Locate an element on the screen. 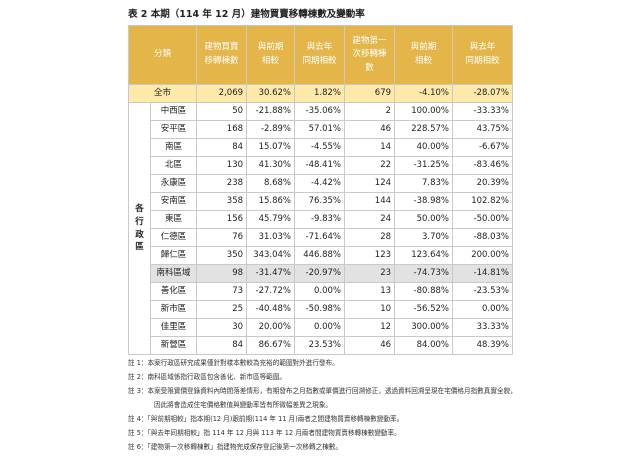  cell: 100.00% is located at coordinates (424, 111).